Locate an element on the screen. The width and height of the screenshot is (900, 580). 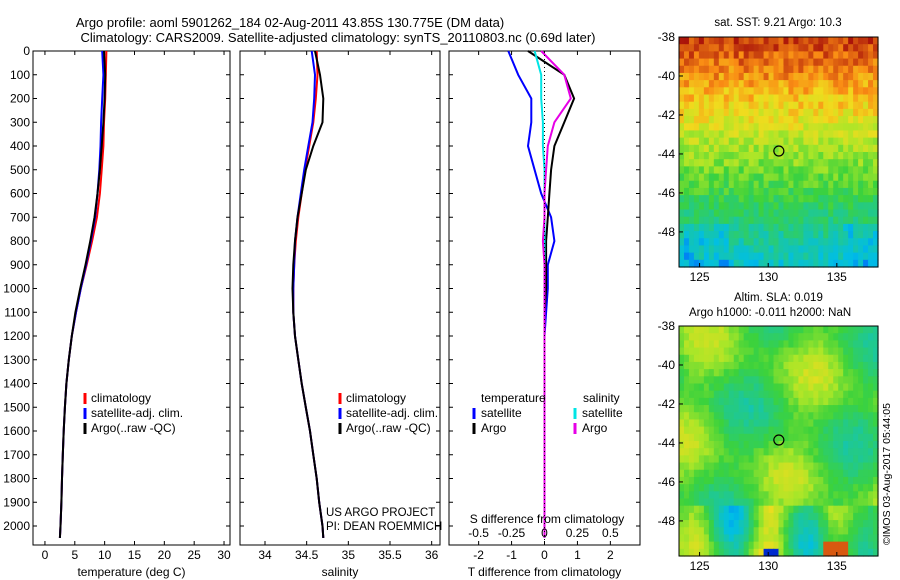
salinity-xtick-label: 34 is located at coordinates (265, 555).